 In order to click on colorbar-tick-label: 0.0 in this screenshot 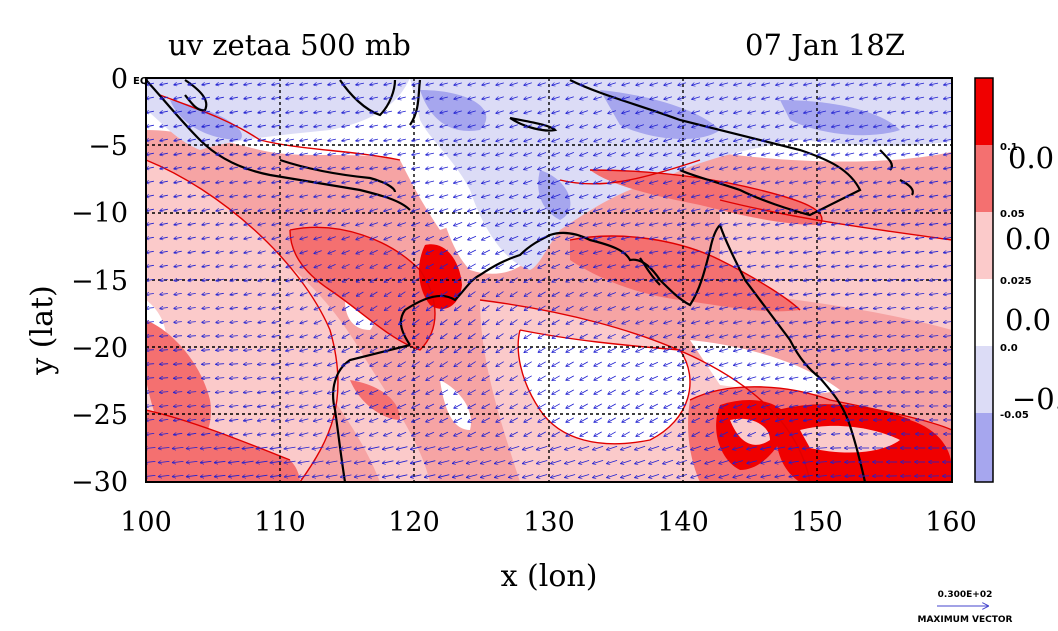, I will do `click(1009, 348)`.